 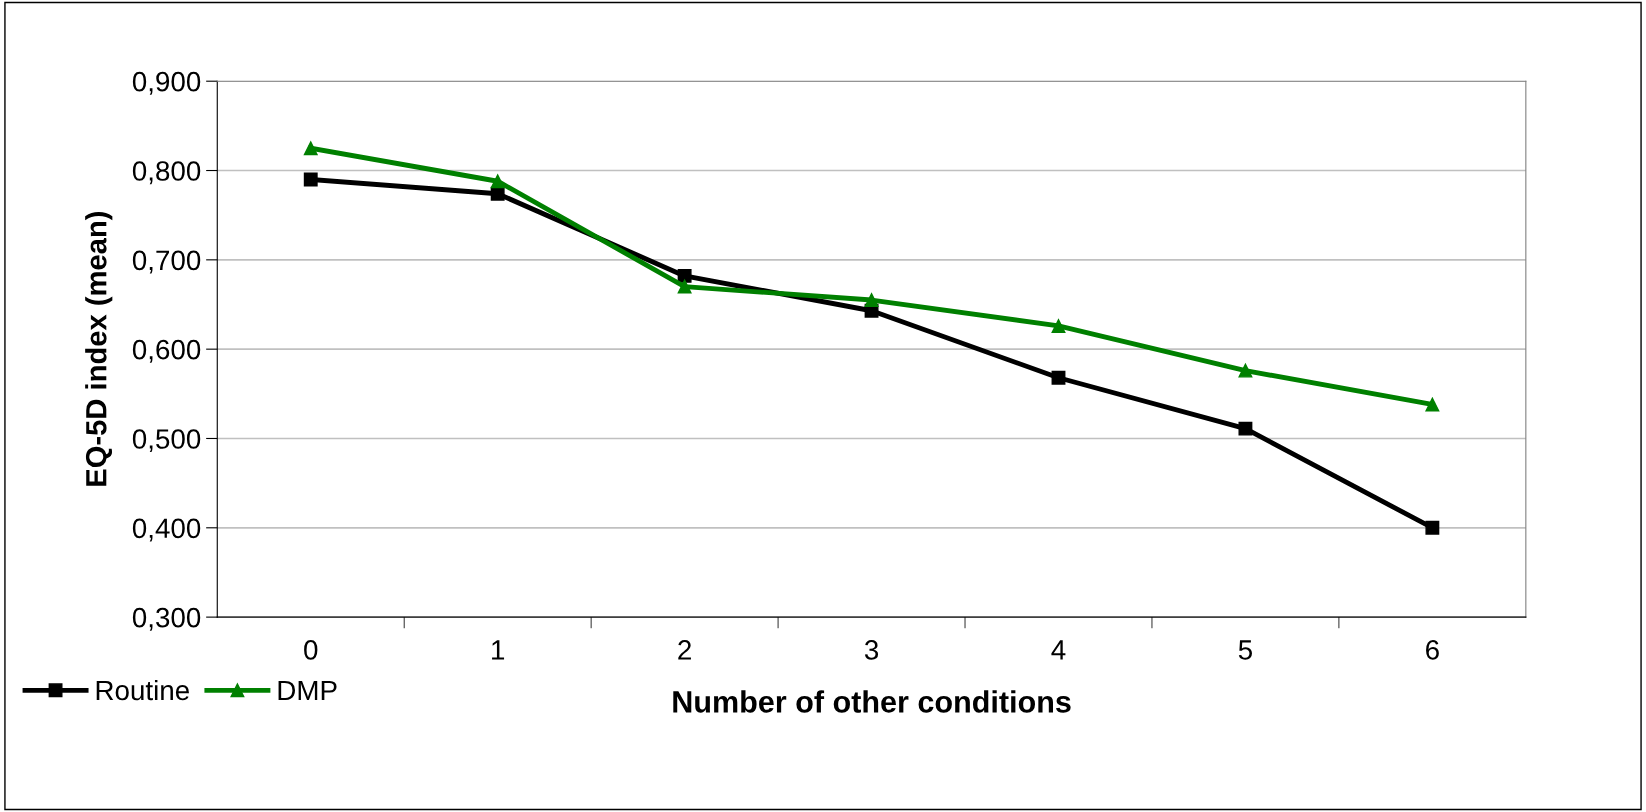 What do you see at coordinates (307, 690) in the screenshot?
I see `legend-label: DMP` at bounding box center [307, 690].